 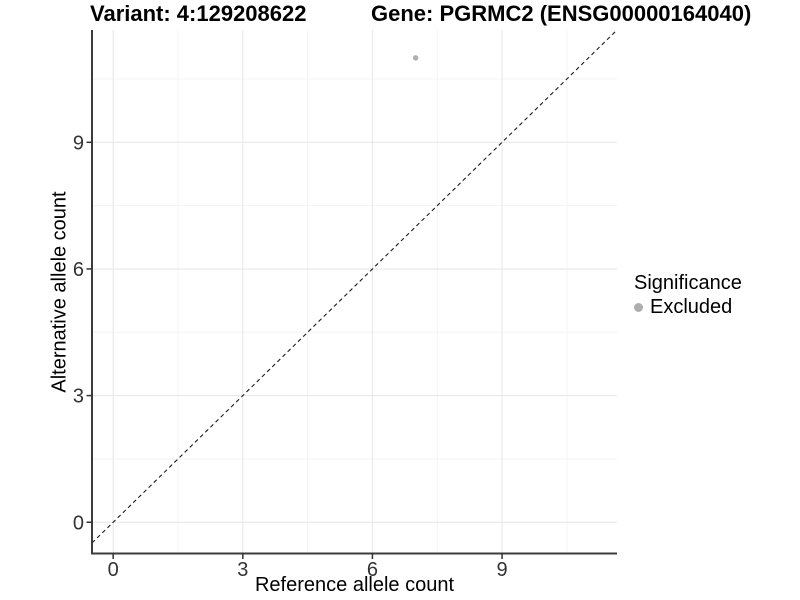 What do you see at coordinates (638, 307) in the screenshot?
I see `excluded-point-icon` at bounding box center [638, 307].